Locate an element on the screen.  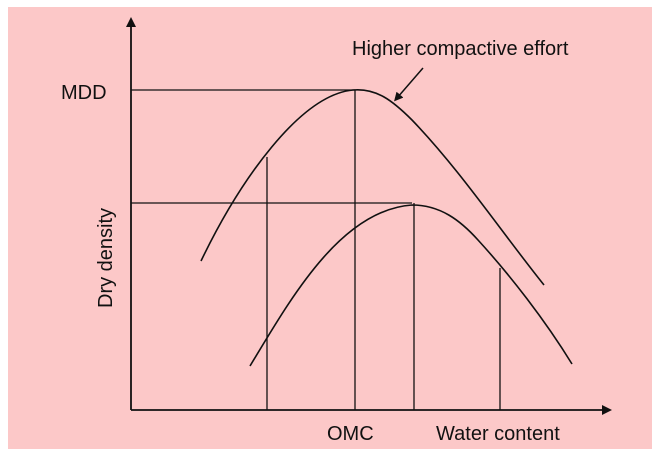
annotation-label: Higher compactive effort is located at coordinates (460, 49).